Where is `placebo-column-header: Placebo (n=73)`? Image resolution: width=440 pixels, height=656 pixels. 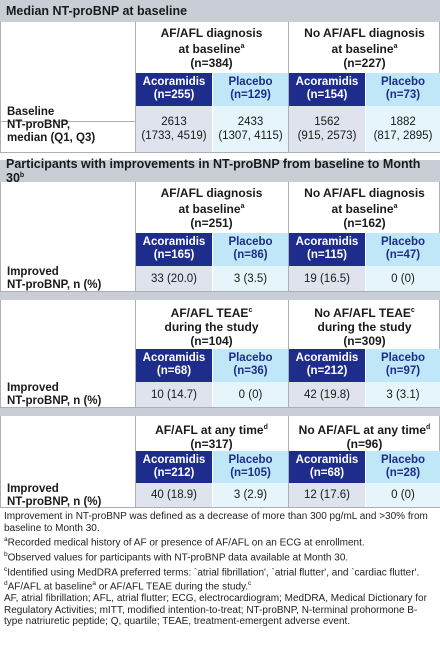 placebo-column-header: Placebo (n=73) is located at coordinates (402, 89).